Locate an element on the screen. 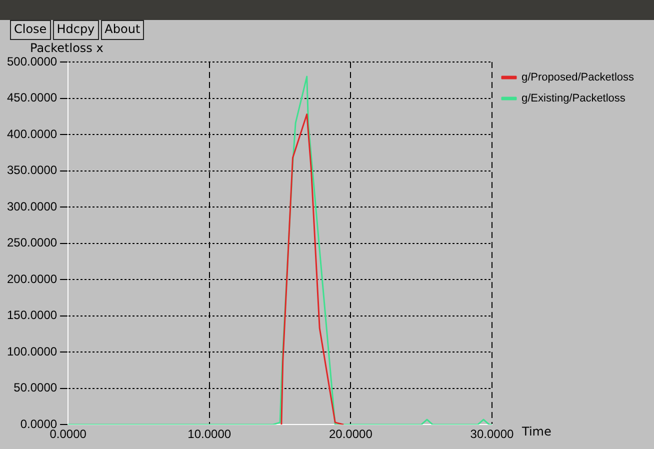 This screenshot has width=654, height=449. y-tick-label: 500.0000 is located at coordinates (32, 61).